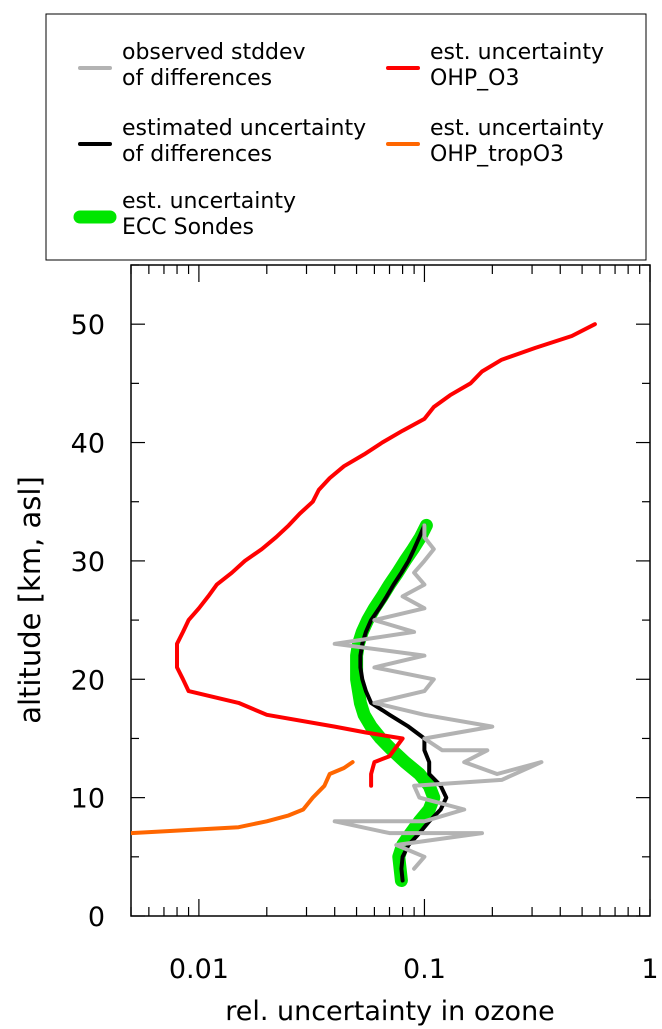 The image size is (662, 1029). Describe the element at coordinates (197, 78) in the screenshot. I see `legend-label-observed-line2: of differences` at that location.